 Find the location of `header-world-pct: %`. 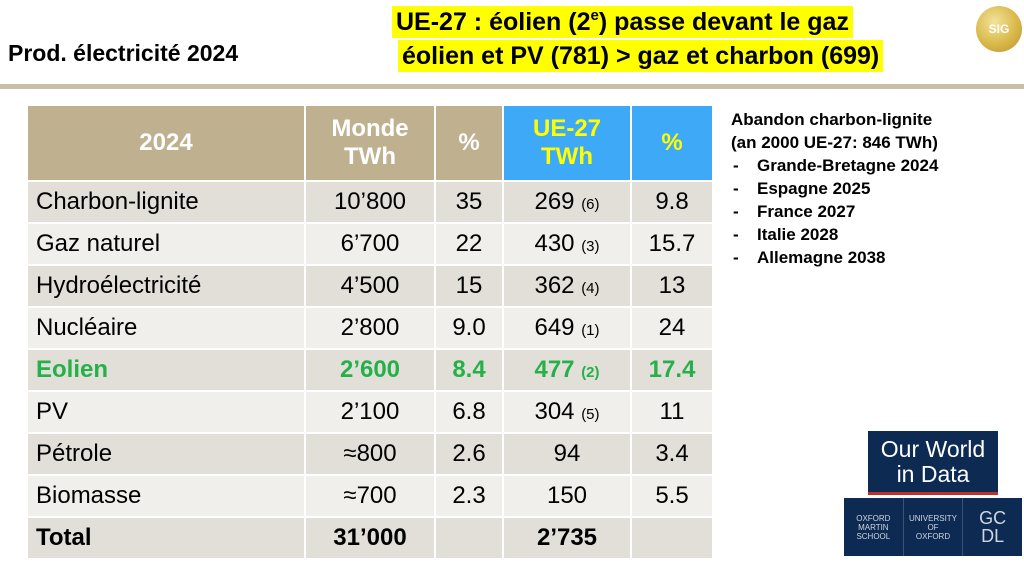

header-world-pct: % is located at coordinates (469, 143).